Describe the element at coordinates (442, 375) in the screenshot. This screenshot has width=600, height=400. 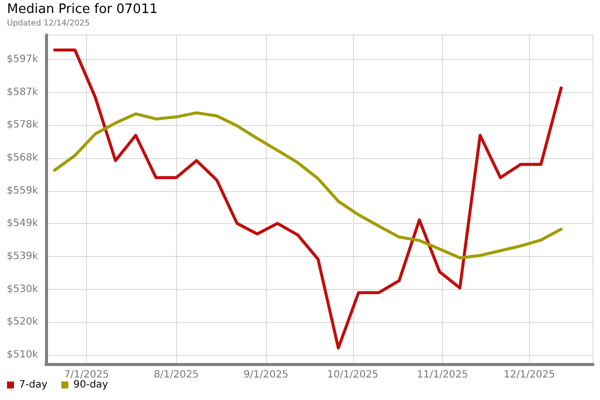
I see `x-tick-label: 11/1/2025` at that location.